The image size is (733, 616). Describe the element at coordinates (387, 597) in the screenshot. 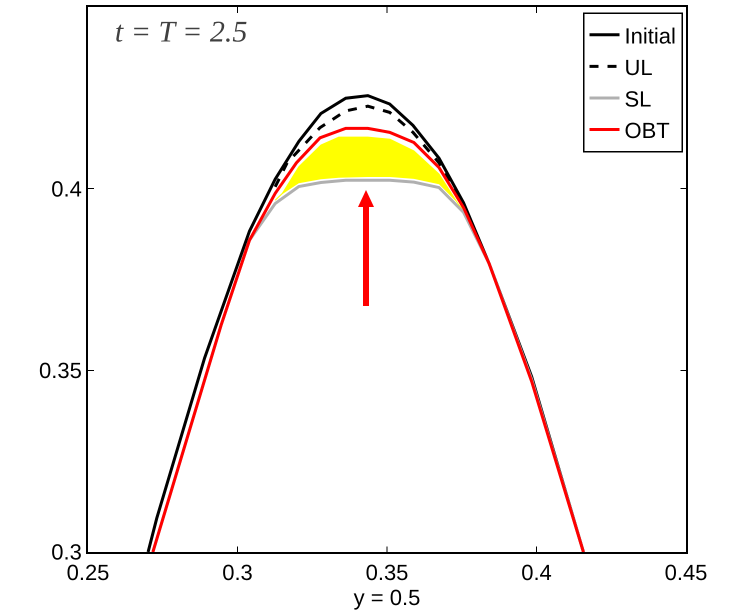

I see `x-axis-title: y = 0.5` at that location.